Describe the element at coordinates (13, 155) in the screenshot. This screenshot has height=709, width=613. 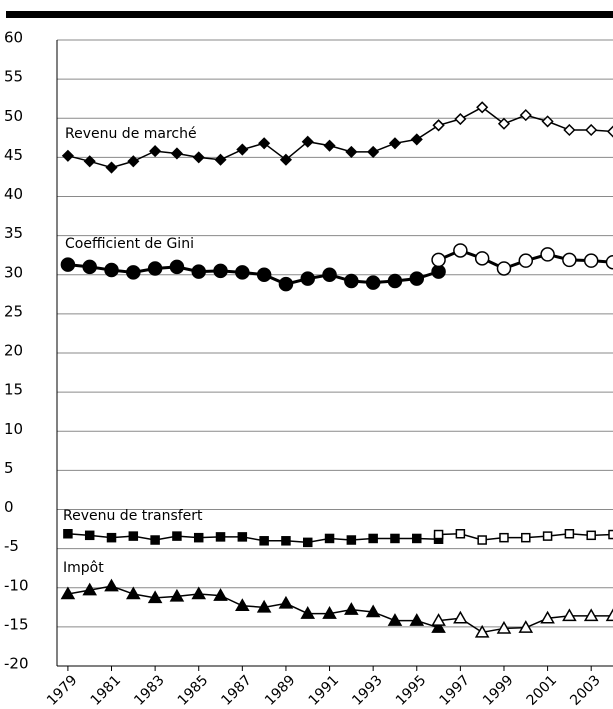
I see `y-tick-label: 45` at that location.